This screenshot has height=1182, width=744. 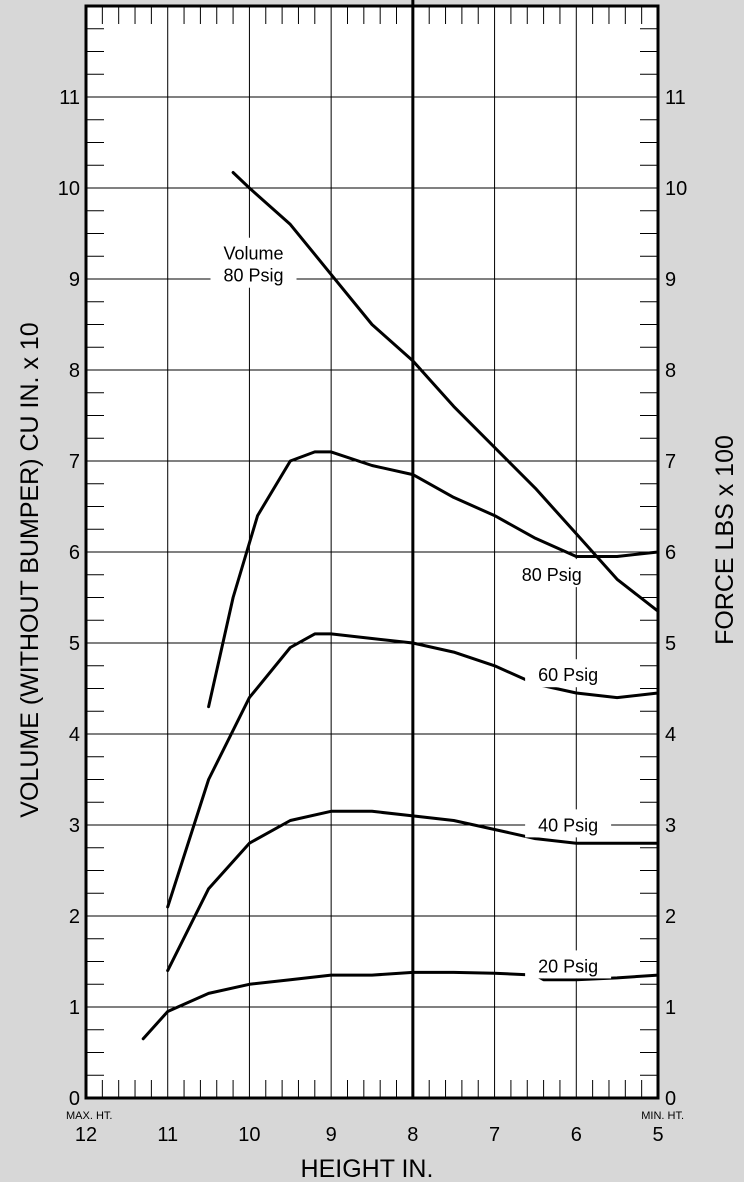 What do you see at coordinates (89, 1116) in the screenshot?
I see `max-height-note: MAX. HT.` at bounding box center [89, 1116].